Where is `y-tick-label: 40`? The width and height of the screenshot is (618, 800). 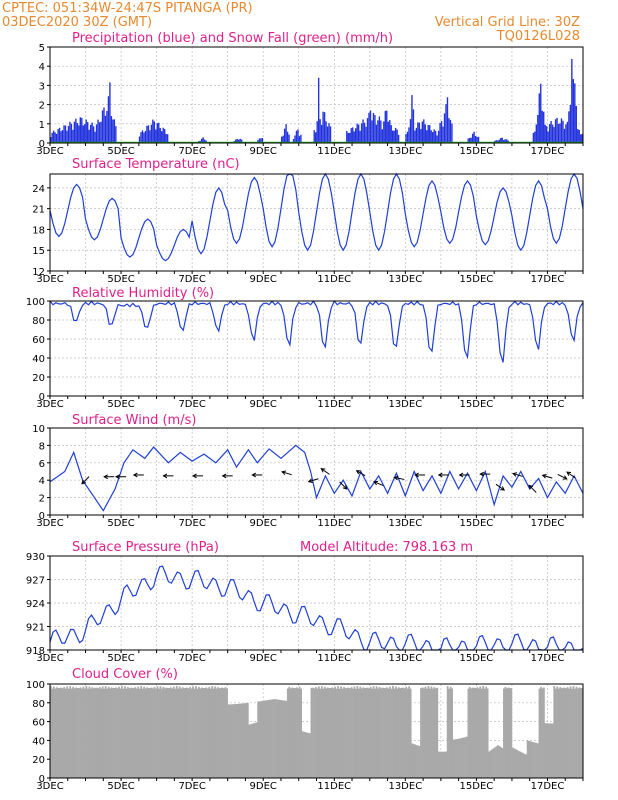 y-tick-label: 40 is located at coordinates (38, 741).